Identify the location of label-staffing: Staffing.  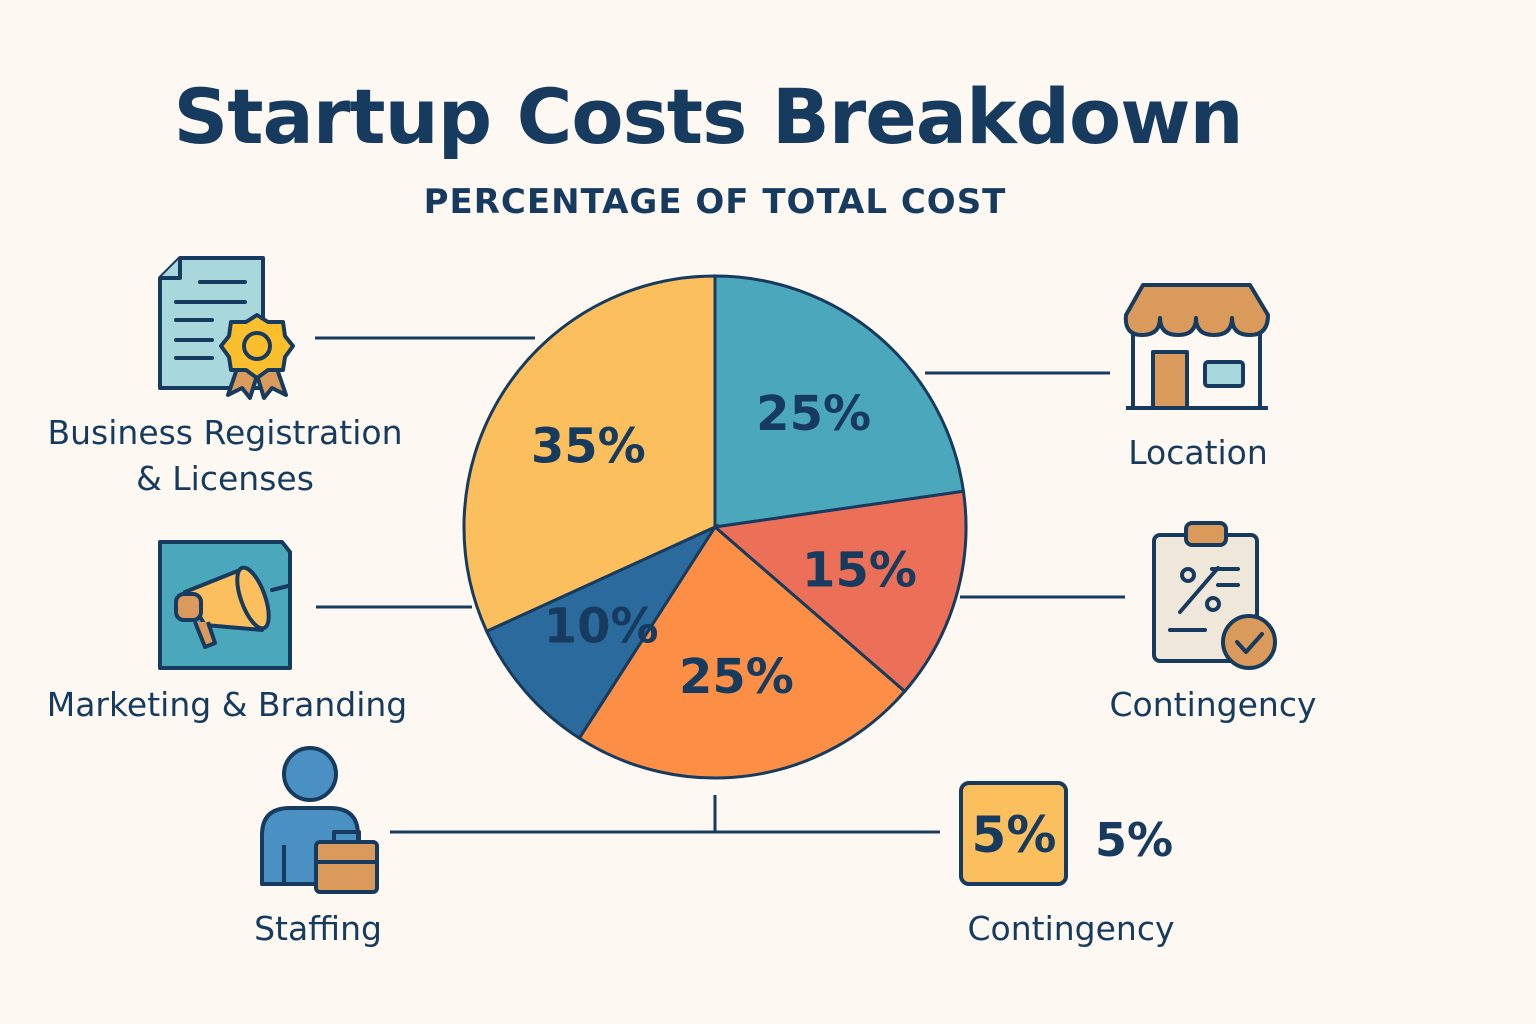
(318, 928).